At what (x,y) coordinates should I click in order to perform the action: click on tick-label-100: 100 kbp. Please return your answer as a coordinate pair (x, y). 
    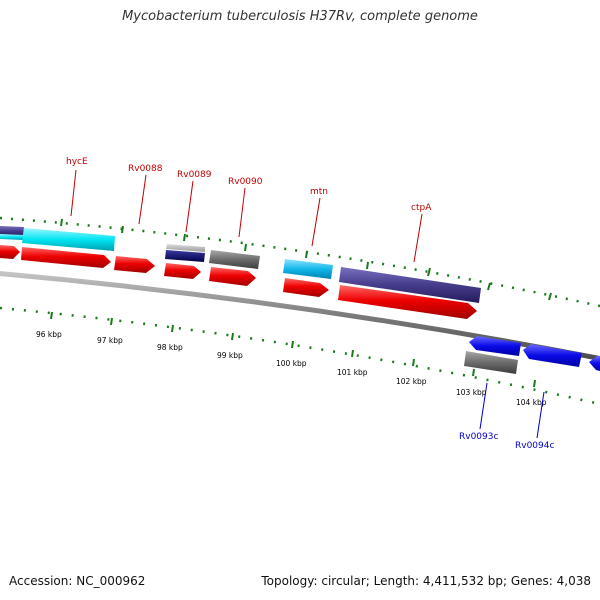
    Looking at the image, I should click on (291, 363).